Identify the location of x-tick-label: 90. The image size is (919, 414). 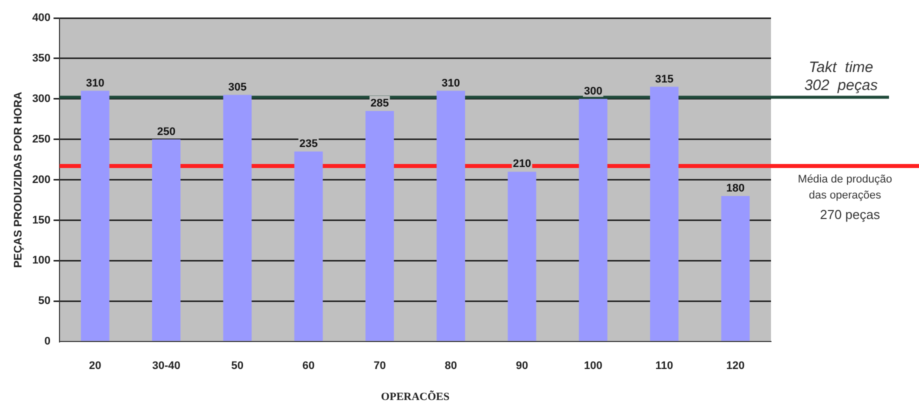
(522, 366).